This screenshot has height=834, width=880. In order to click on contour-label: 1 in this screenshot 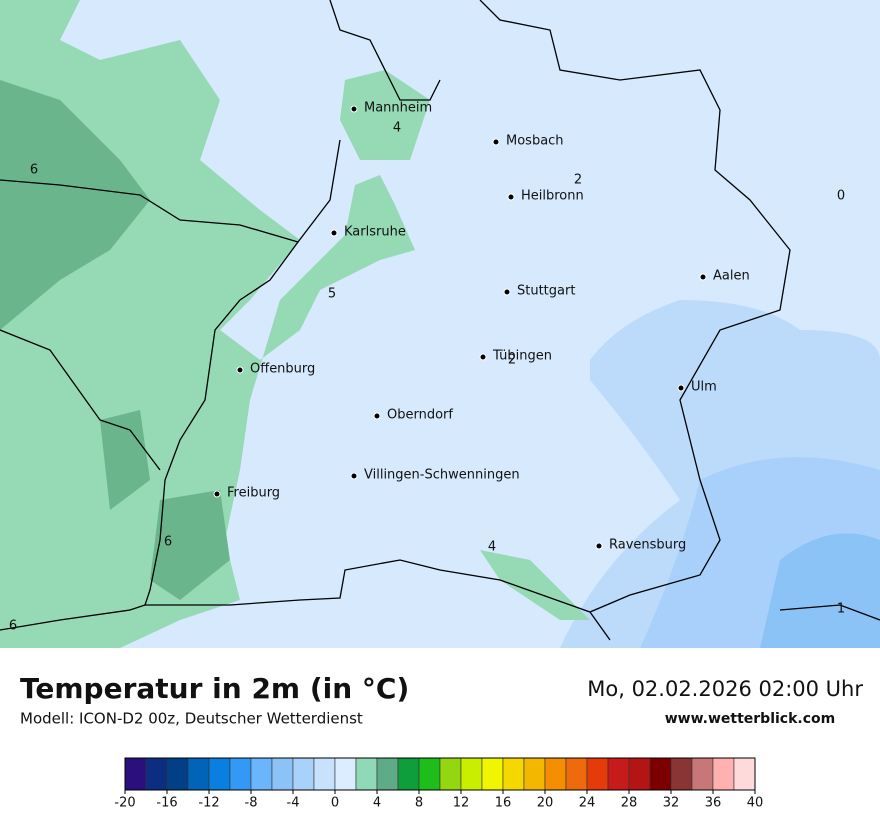, I will do `click(841, 609)`.